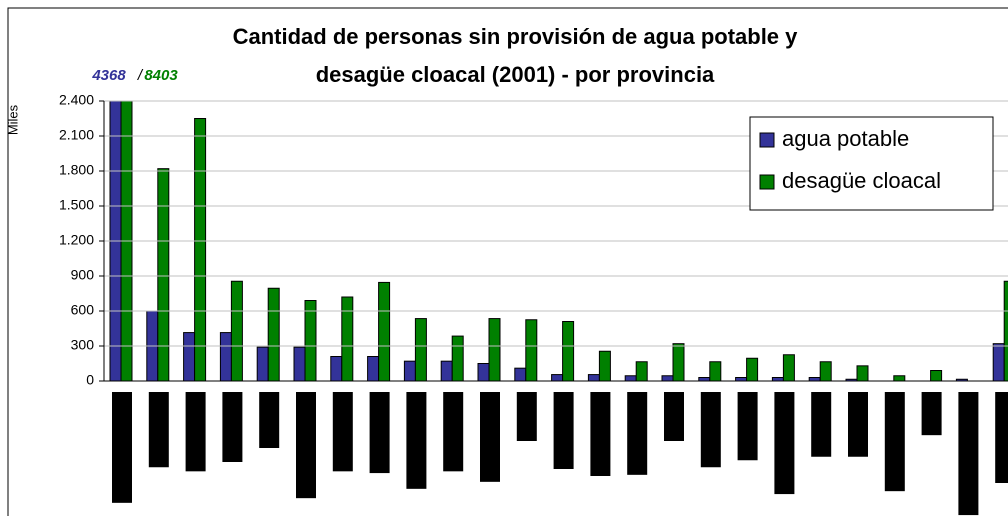  Describe the element at coordinates (76, 240) in the screenshot. I see `y-tick-label: 1.200` at that location.